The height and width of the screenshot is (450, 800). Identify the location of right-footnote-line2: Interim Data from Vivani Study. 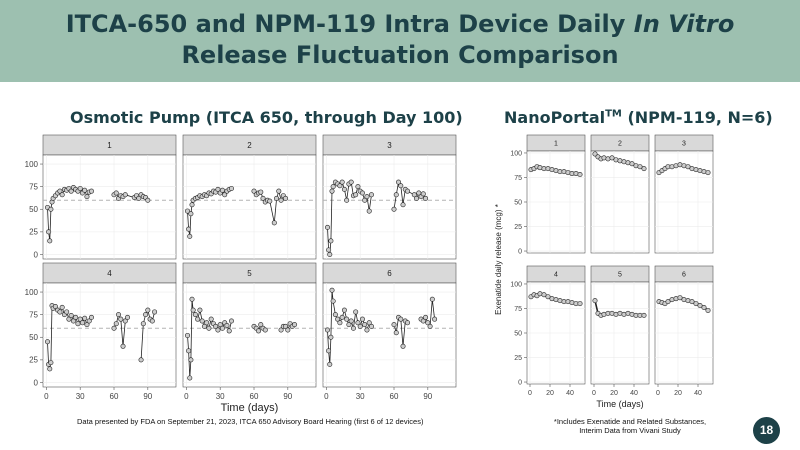
(630, 430).